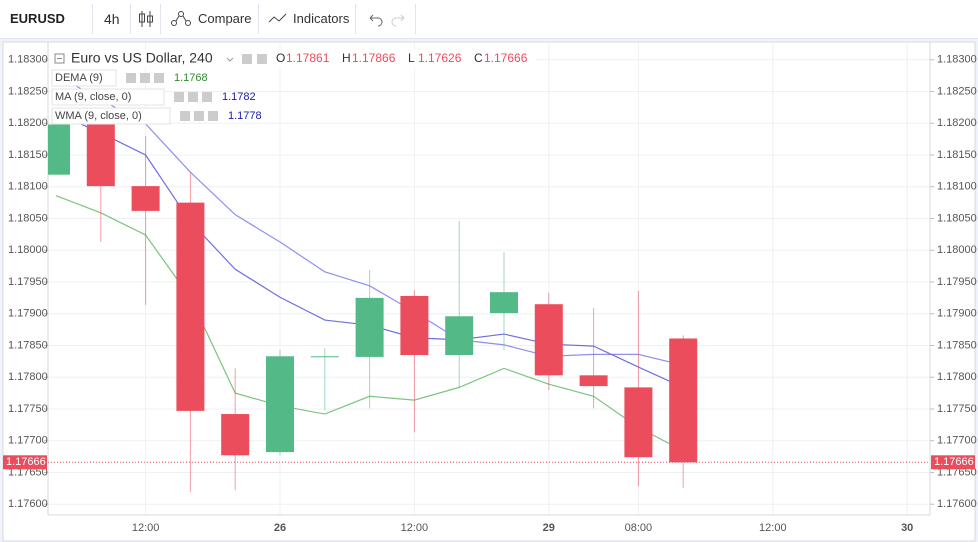 The height and width of the screenshot is (542, 978). I want to click on ohlc-value: 1.17861, so click(308, 58).